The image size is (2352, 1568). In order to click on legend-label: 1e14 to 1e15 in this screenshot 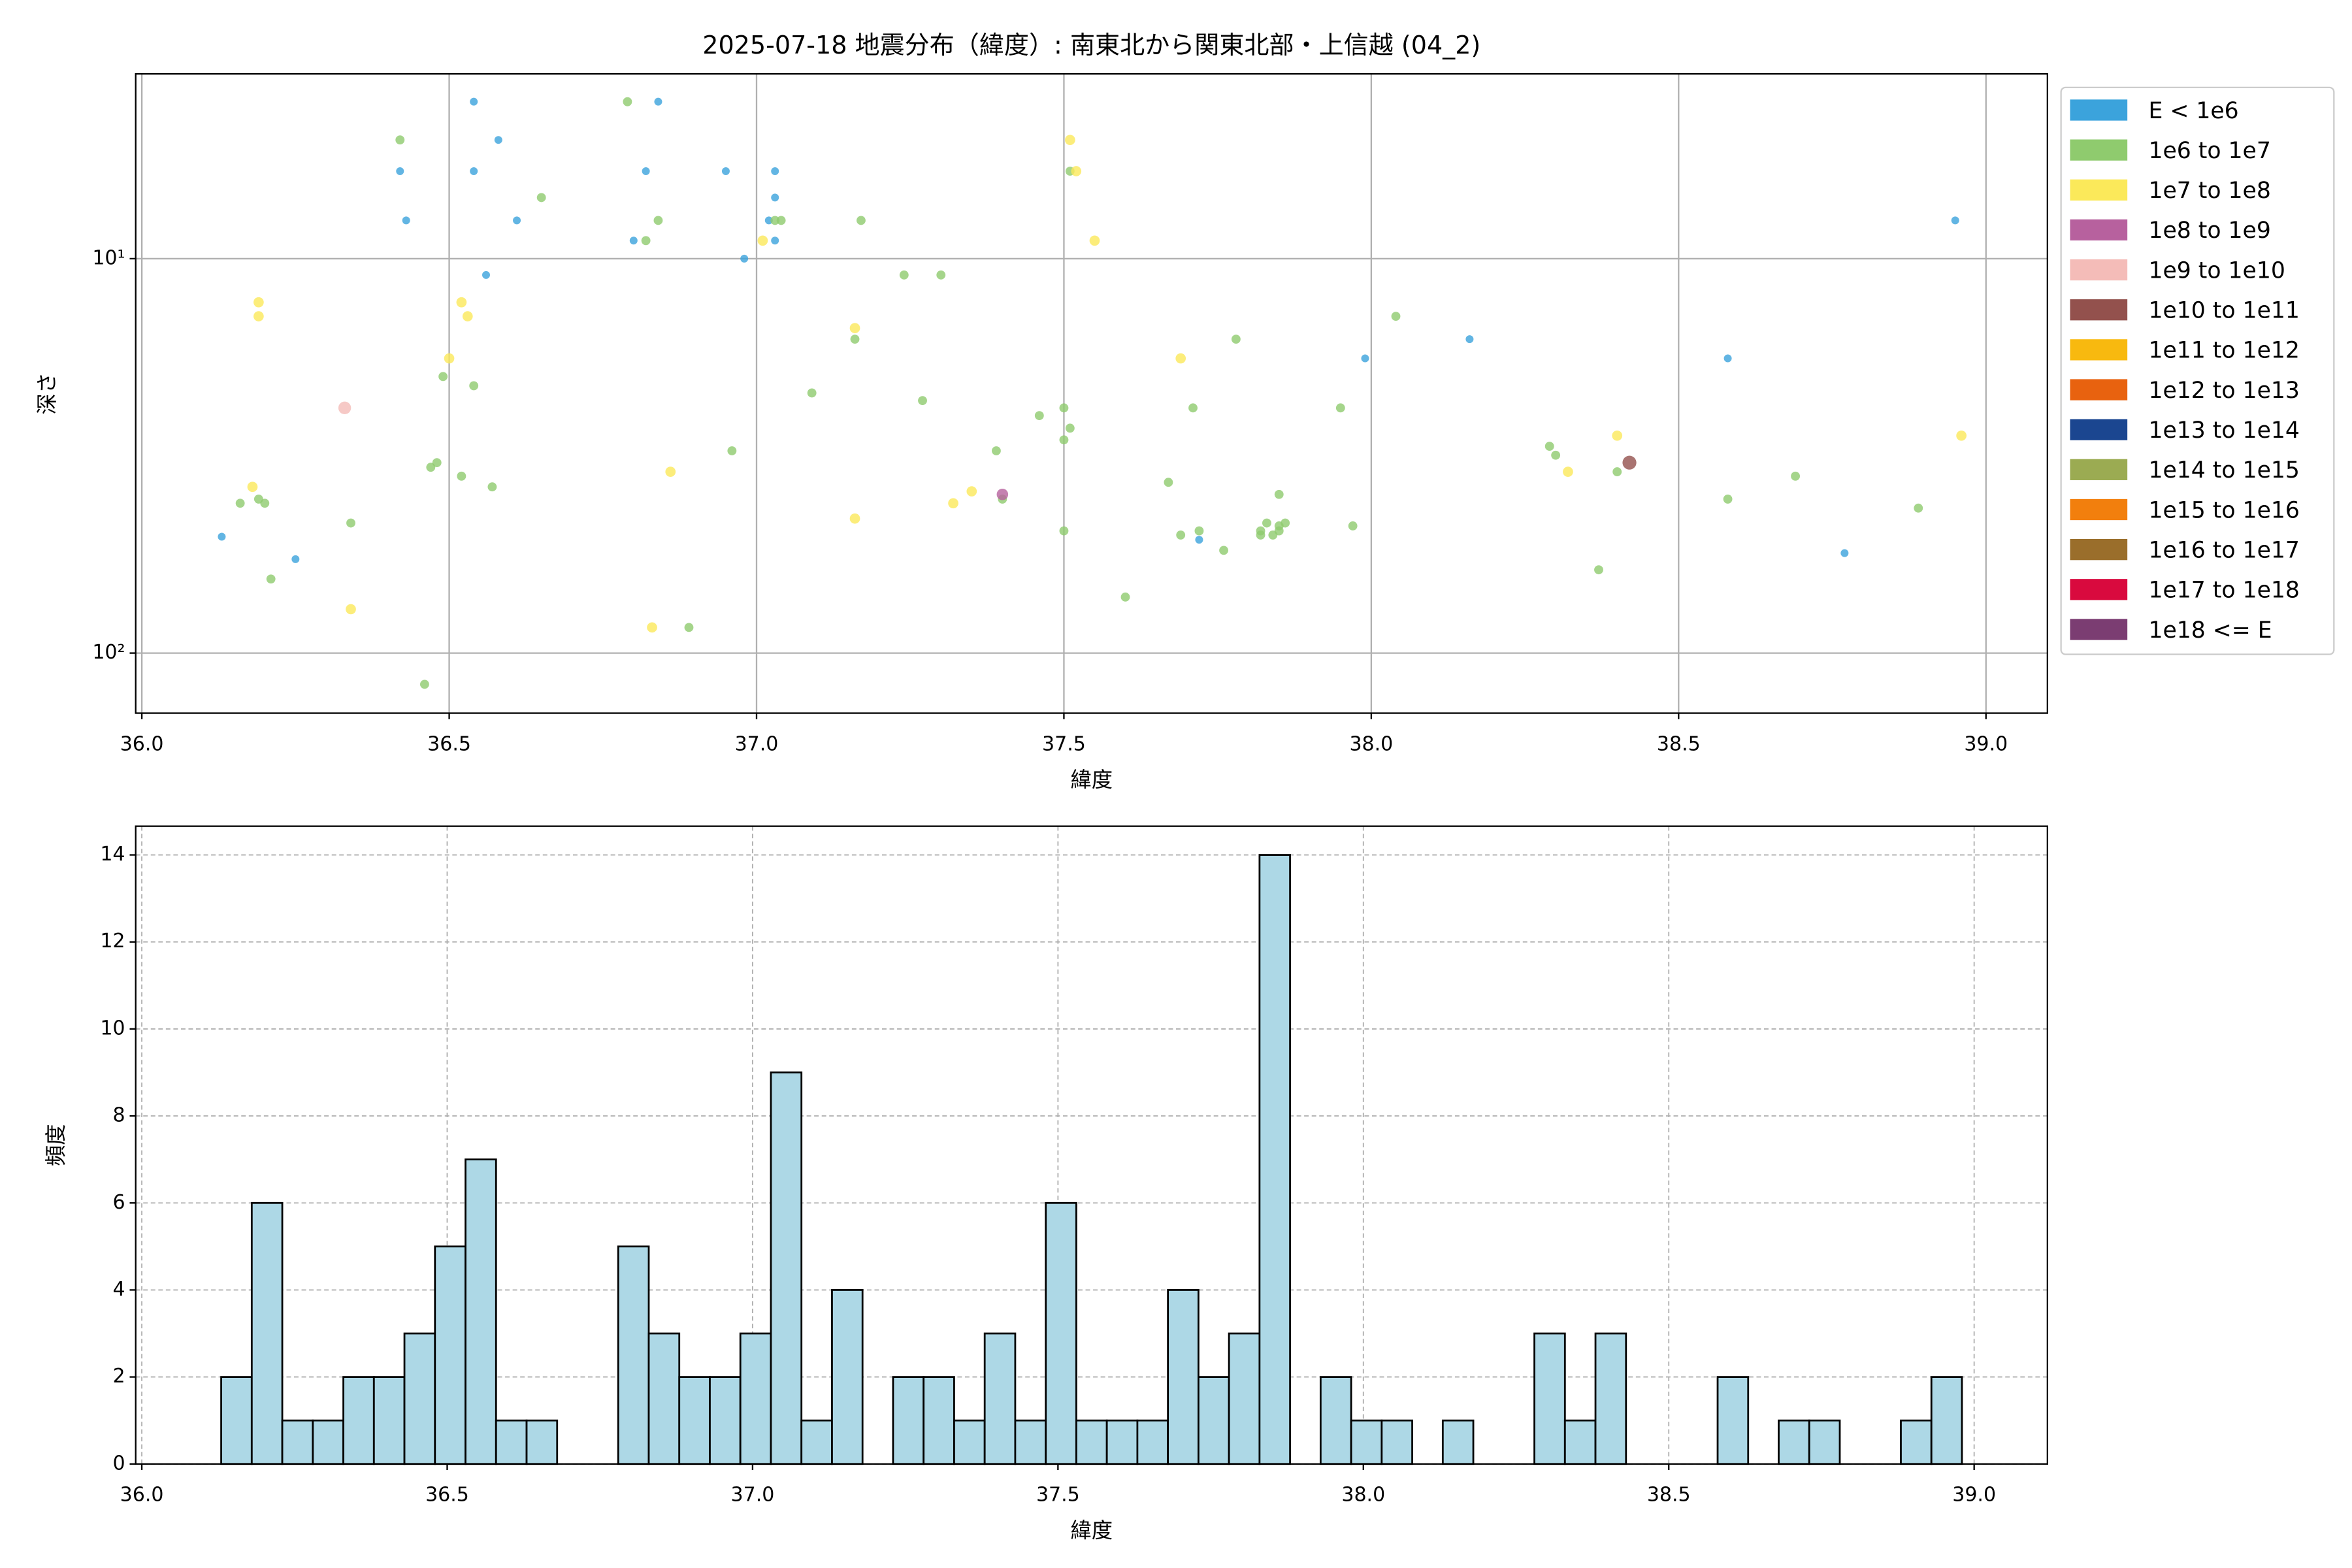, I will do `click(2223, 470)`.